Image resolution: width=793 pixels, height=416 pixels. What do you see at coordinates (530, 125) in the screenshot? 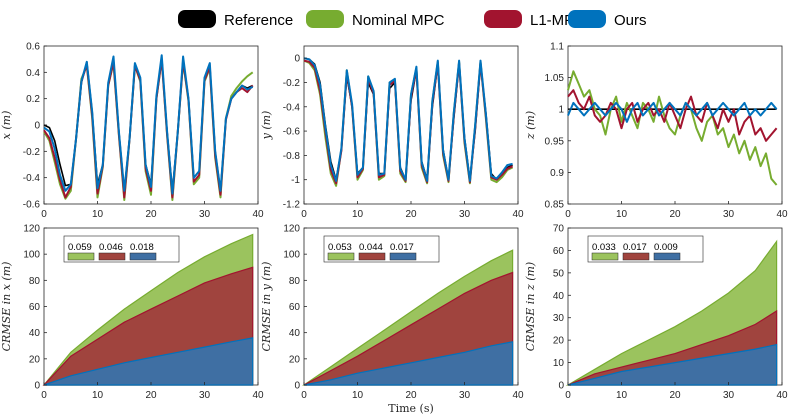
I see `y-axis-label: z (m)` at bounding box center [530, 125].